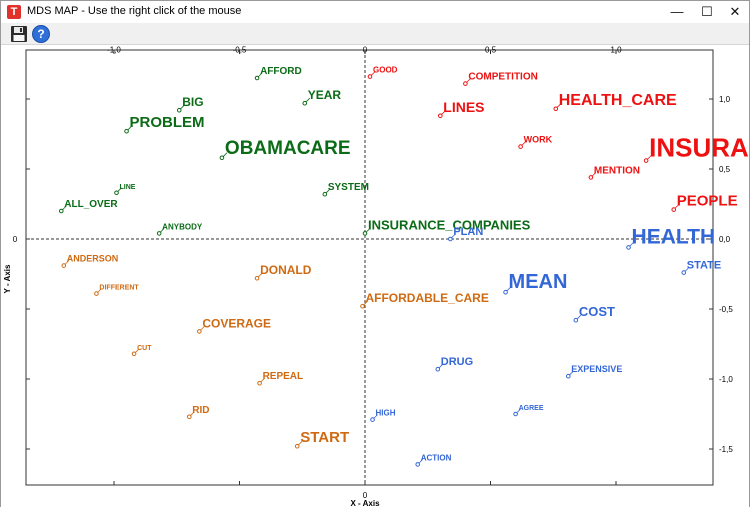  What do you see at coordinates (597, 311) in the screenshot?
I see `word-label: COST` at bounding box center [597, 311].